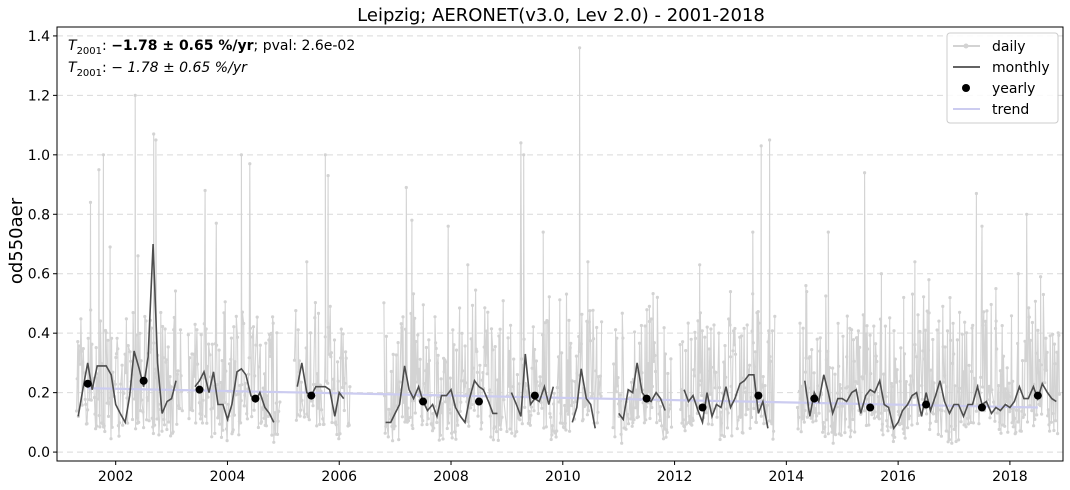  What do you see at coordinates (642, 368) in the screenshot?
I see `daily-line-segment` at bounding box center [642, 368].